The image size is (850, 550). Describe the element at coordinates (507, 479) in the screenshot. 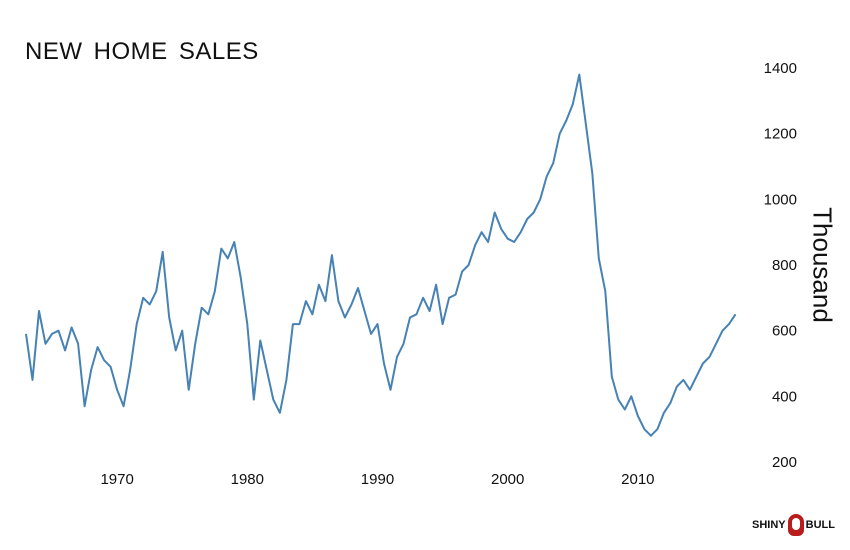

I see `x-tick-label: 2000` at that location.